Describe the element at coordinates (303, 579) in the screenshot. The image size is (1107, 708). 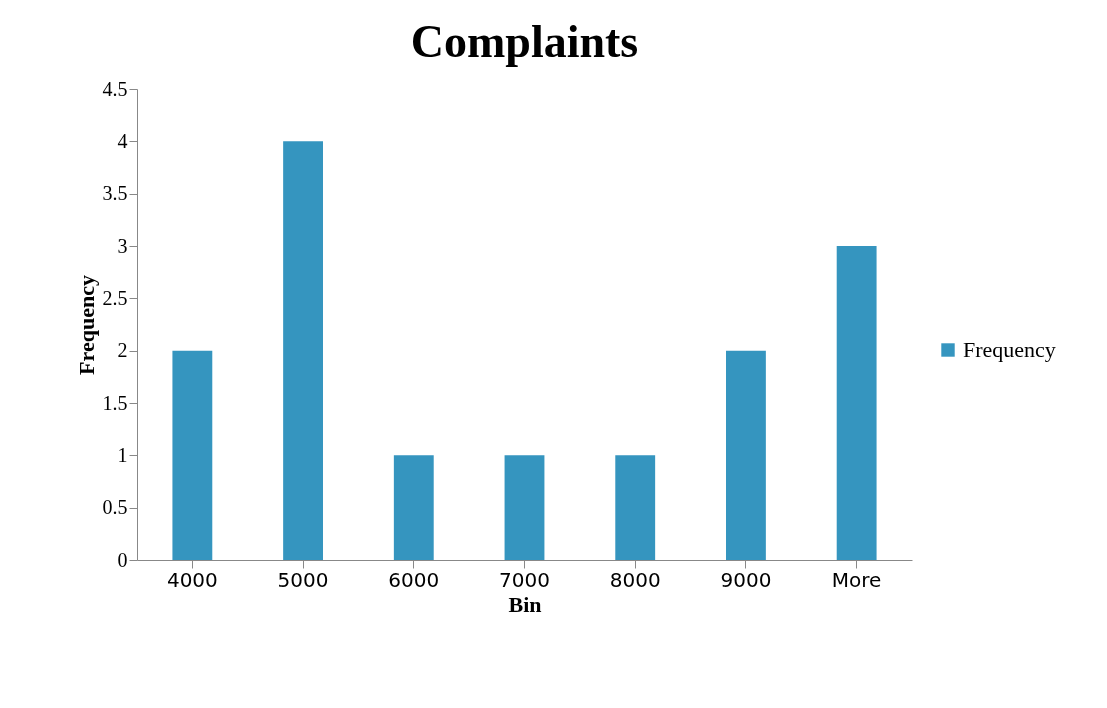
I see `x-tick-label: 5000` at that location.